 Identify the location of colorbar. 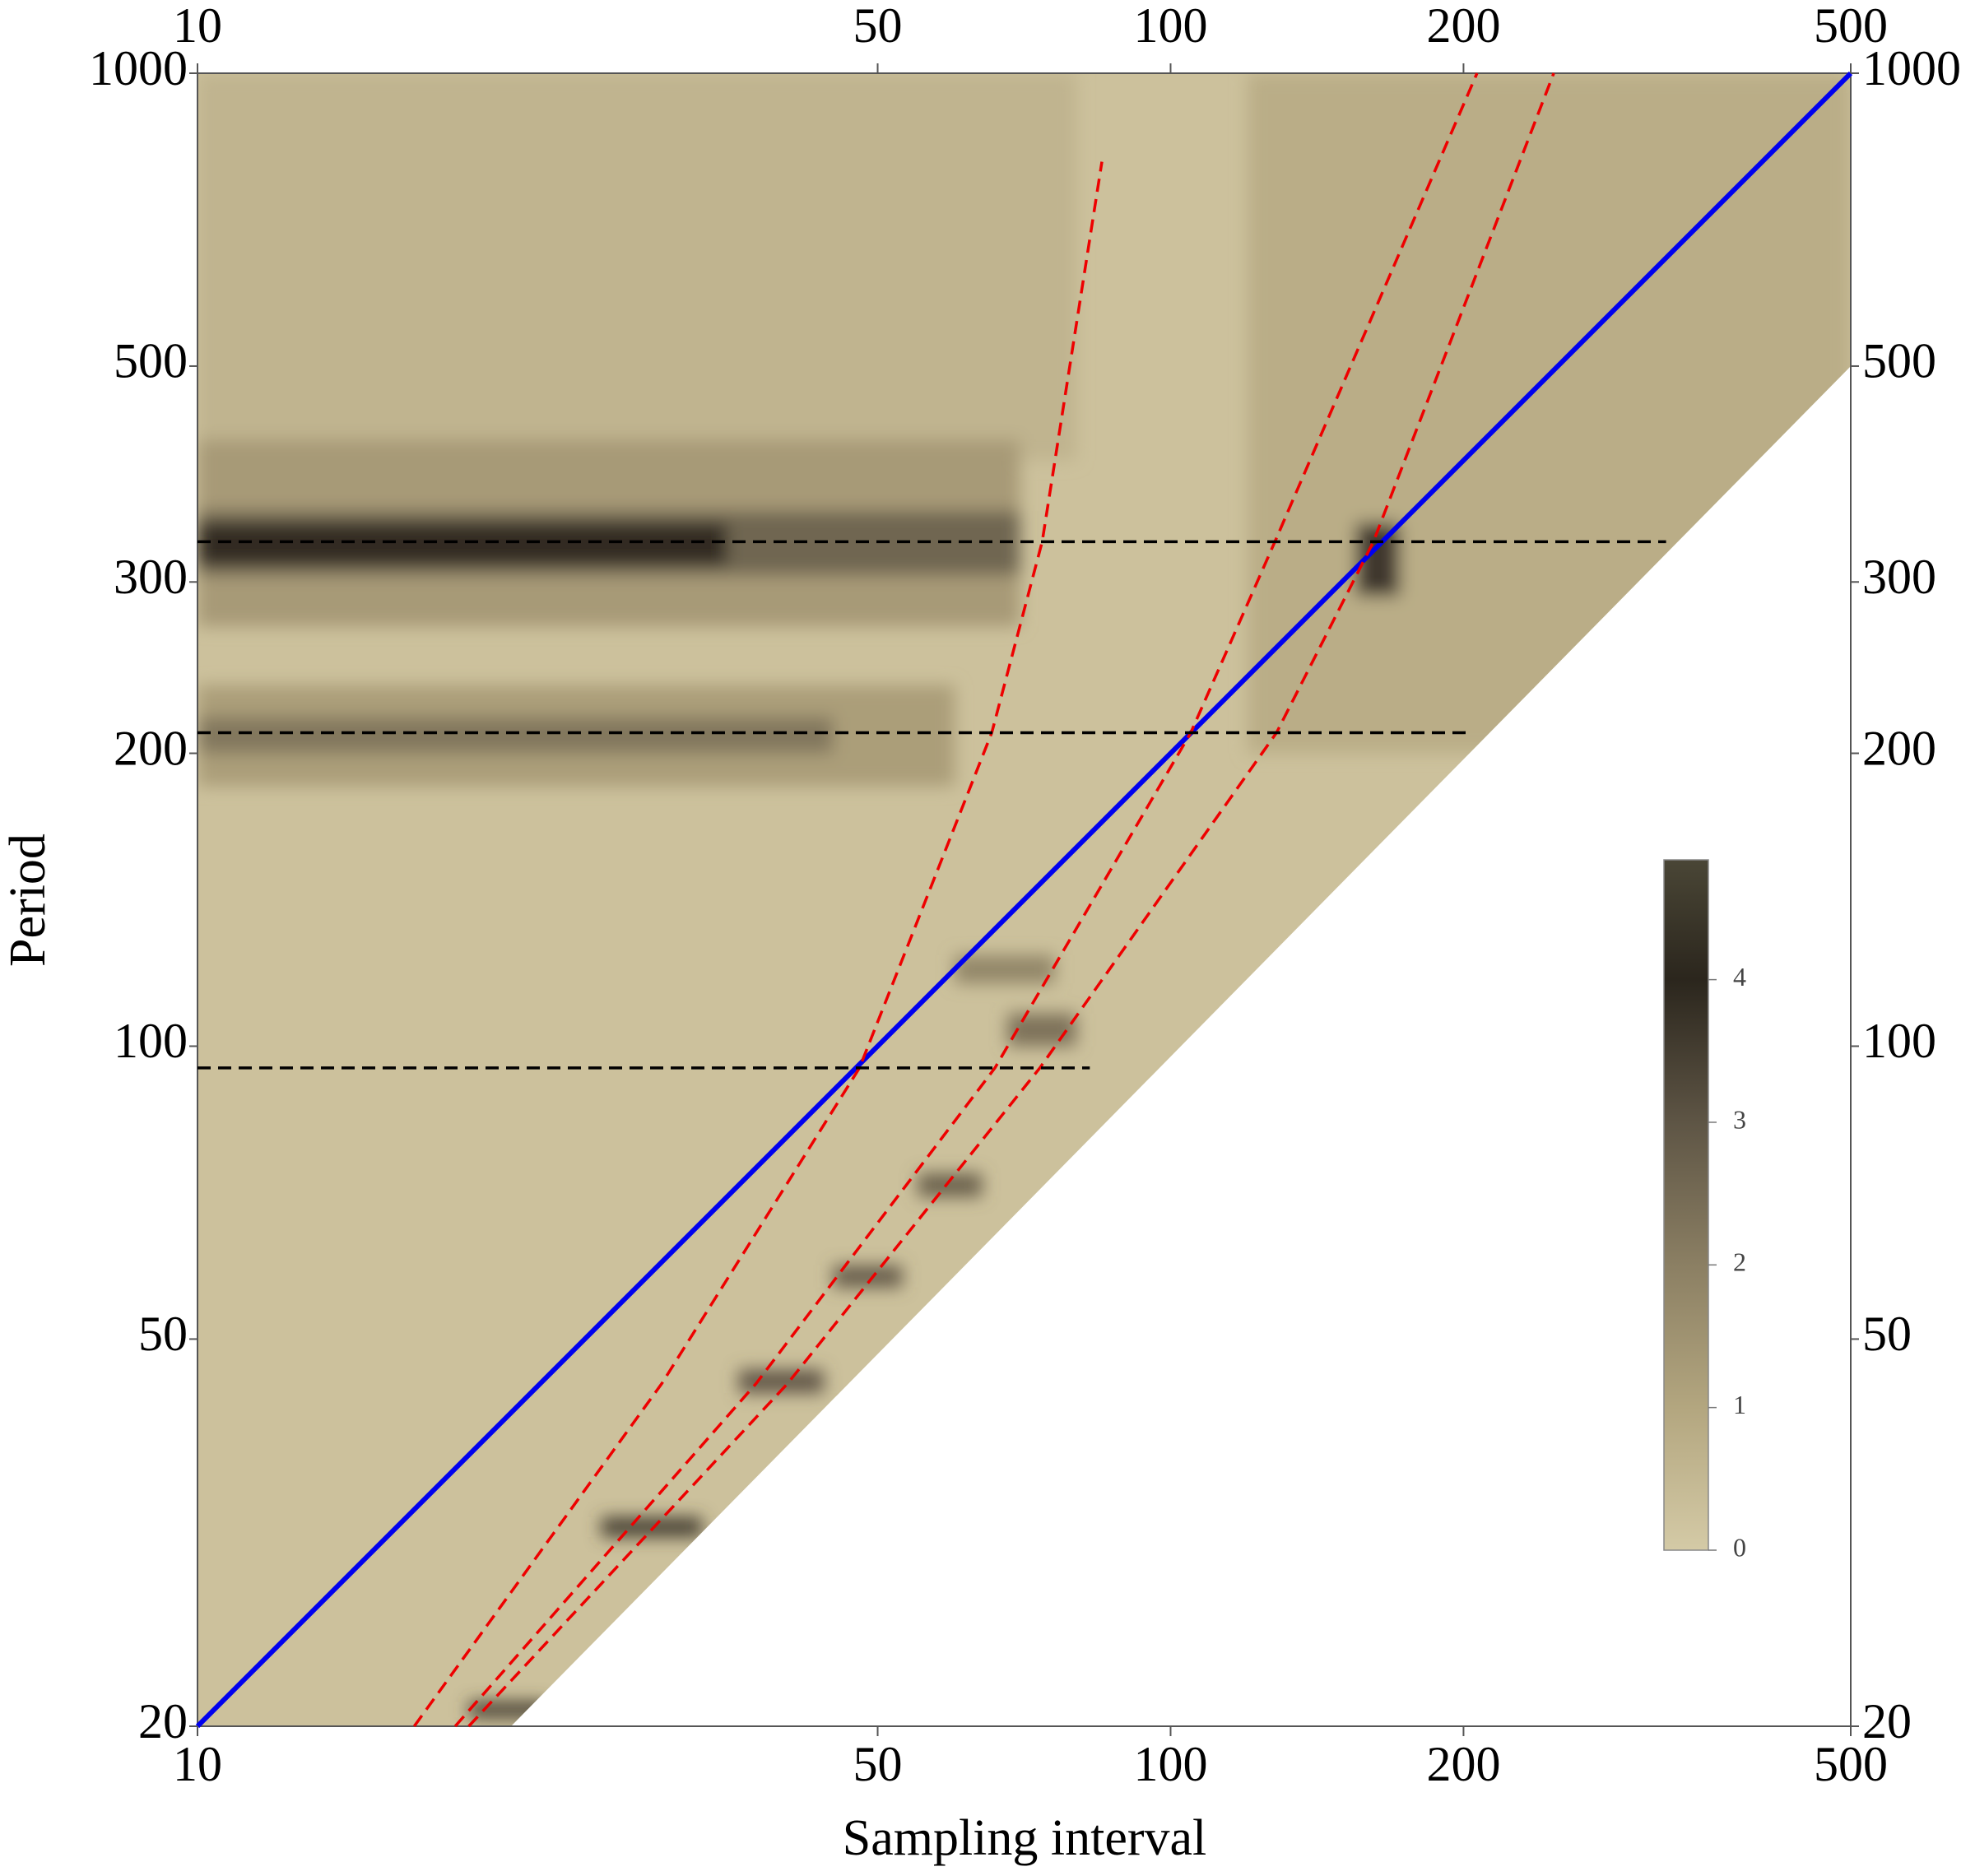
(1686, 1205).